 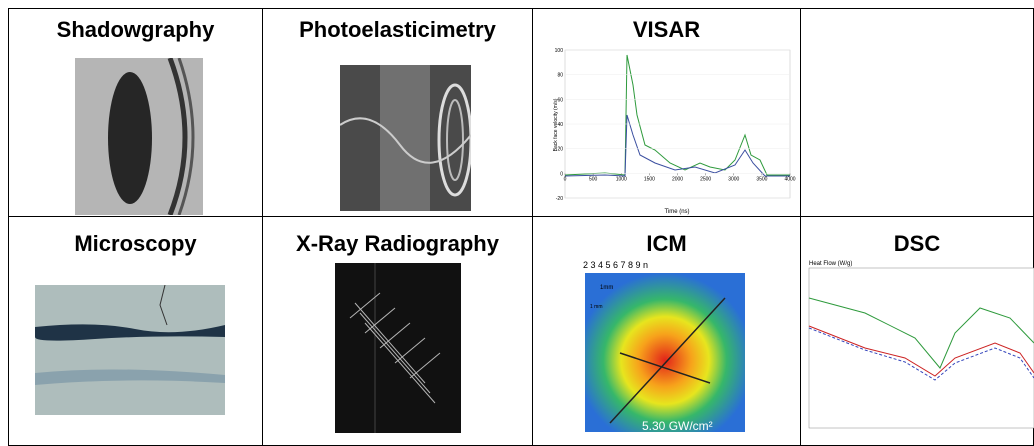 I want to click on y-tick-label: 80, so click(x=560, y=76).